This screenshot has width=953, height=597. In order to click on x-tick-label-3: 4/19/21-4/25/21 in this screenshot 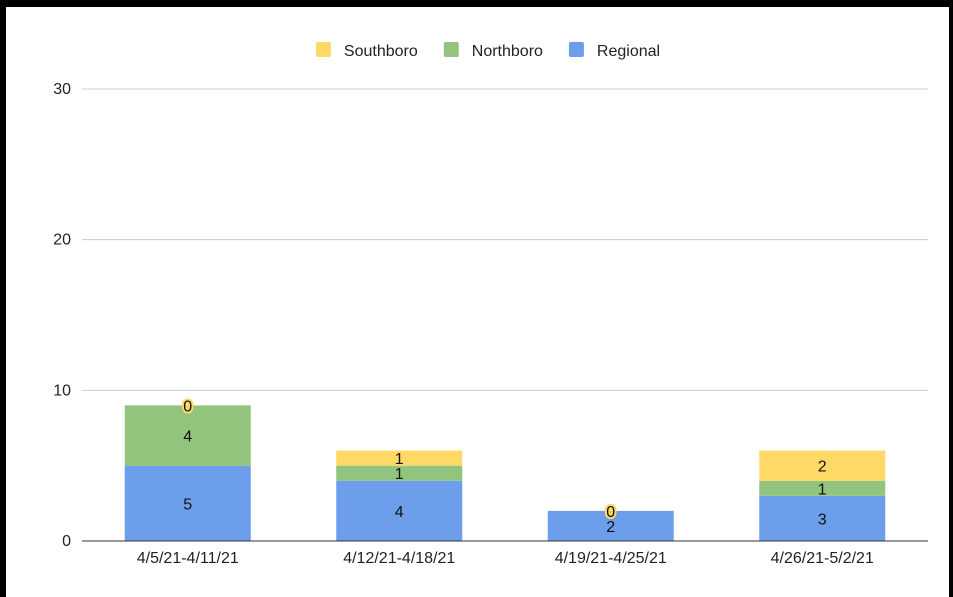, I will do `click(611, 558)`.